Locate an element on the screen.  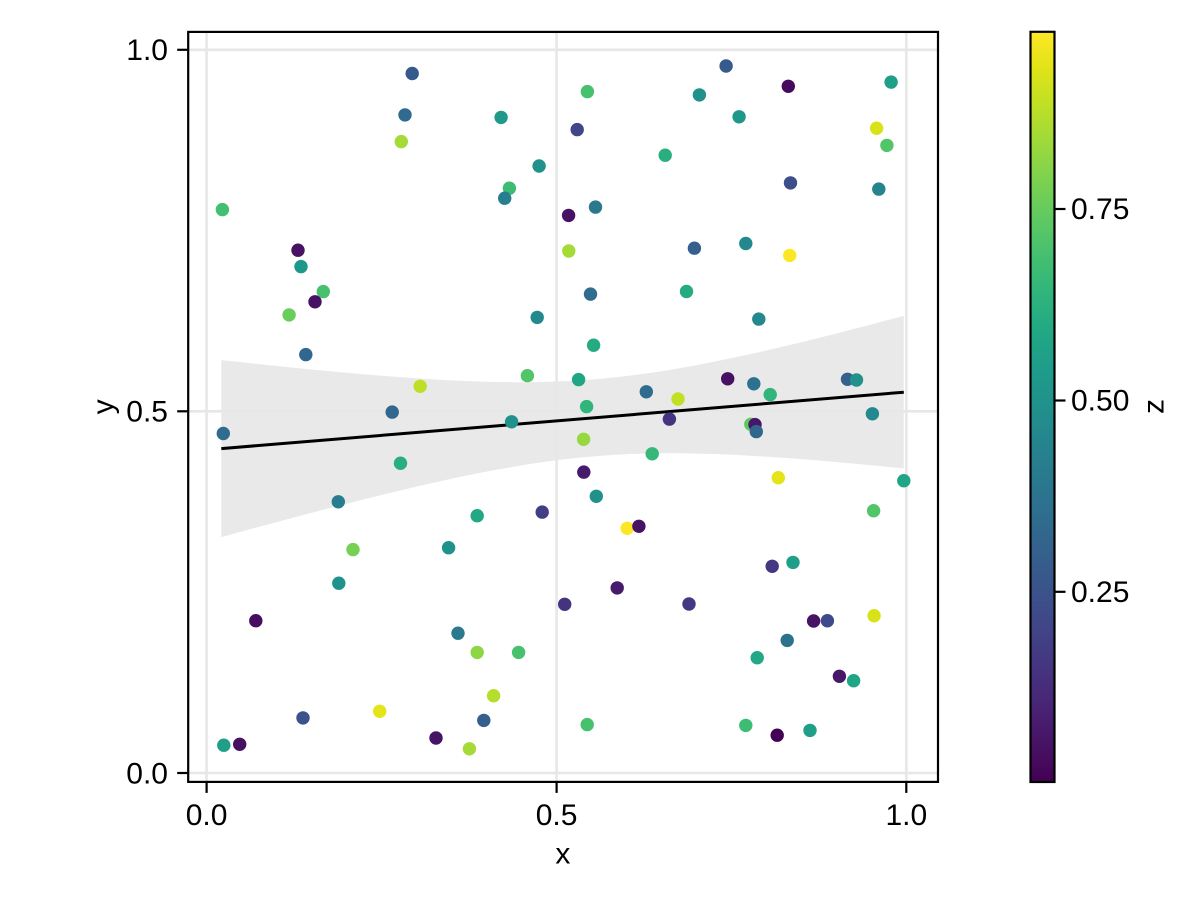
svg-text: 0.50 is located at coordinates (1100, 401).